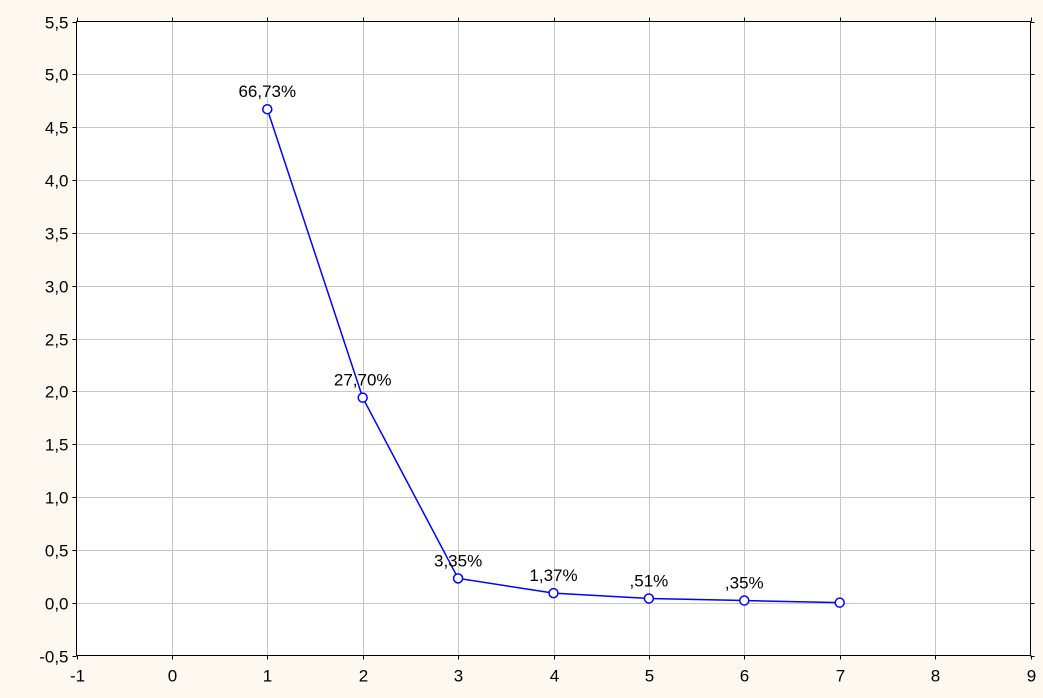  I want to click on data-label: 3,35%, so click(458, 560).